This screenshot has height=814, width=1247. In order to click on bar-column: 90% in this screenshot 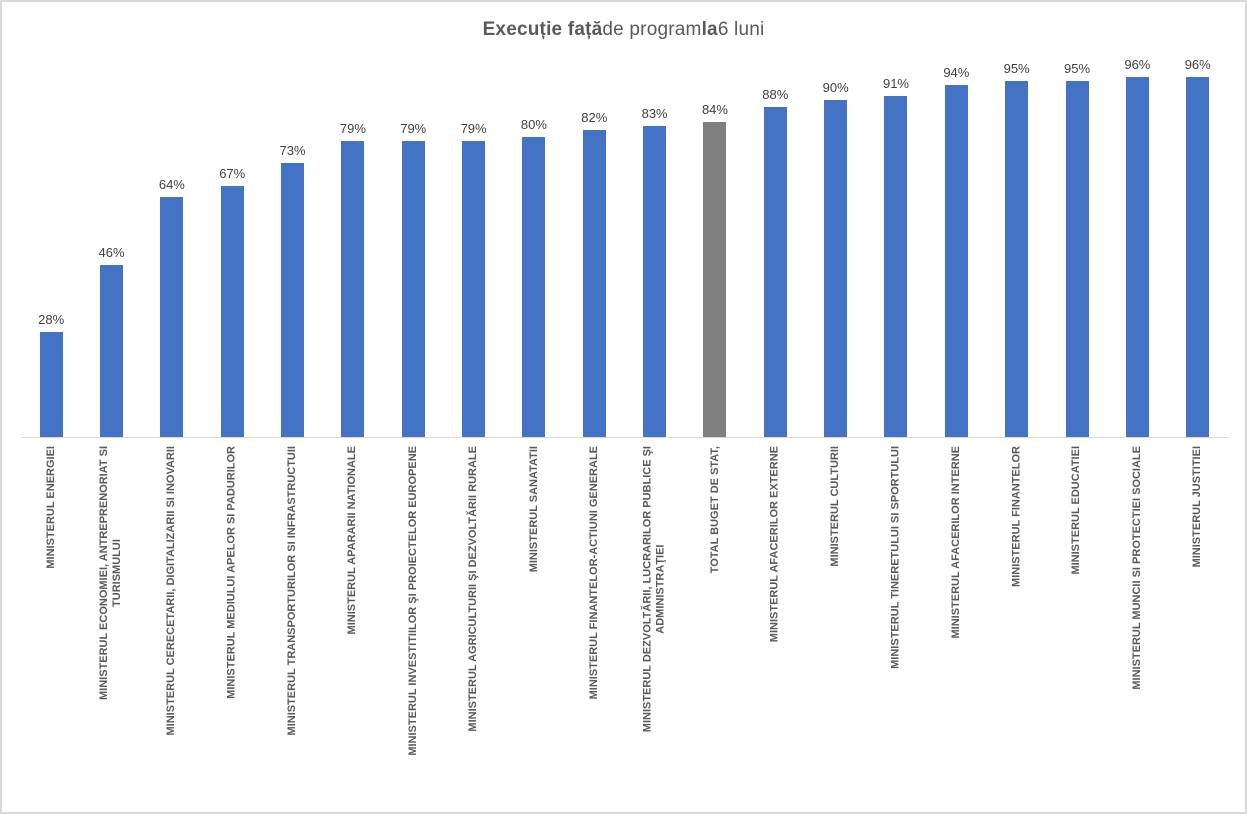, I will do `click(835, 258)`.